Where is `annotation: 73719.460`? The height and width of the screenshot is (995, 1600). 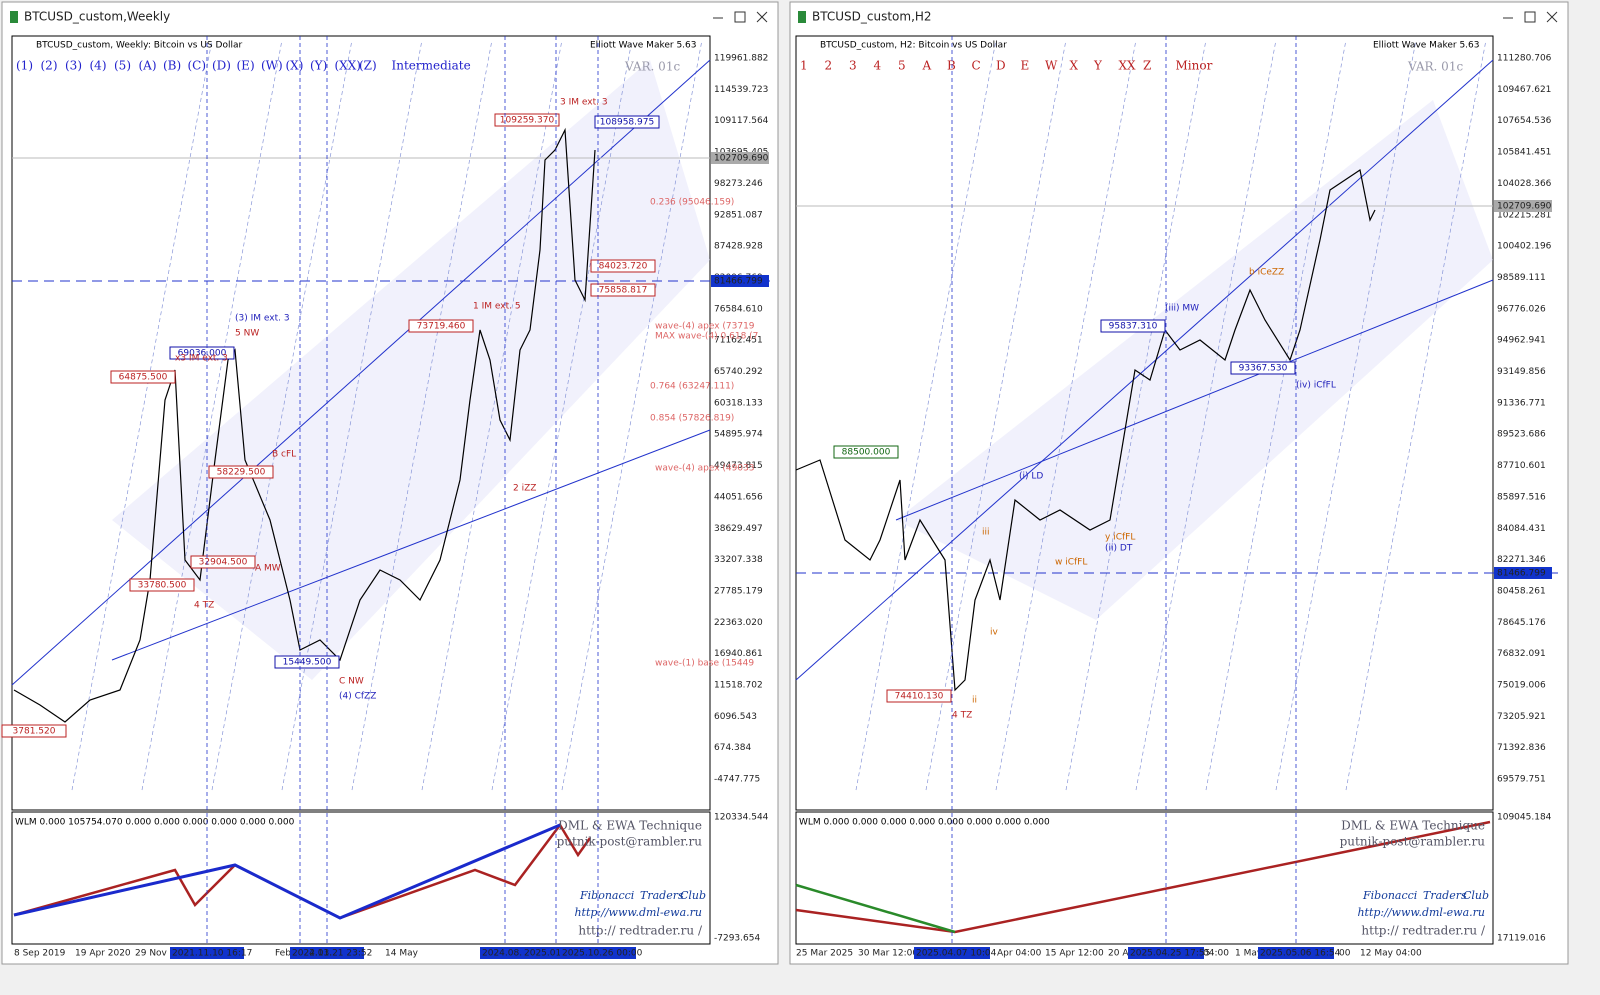 annotation: 73719.460 is located at coordinates (441, 327).